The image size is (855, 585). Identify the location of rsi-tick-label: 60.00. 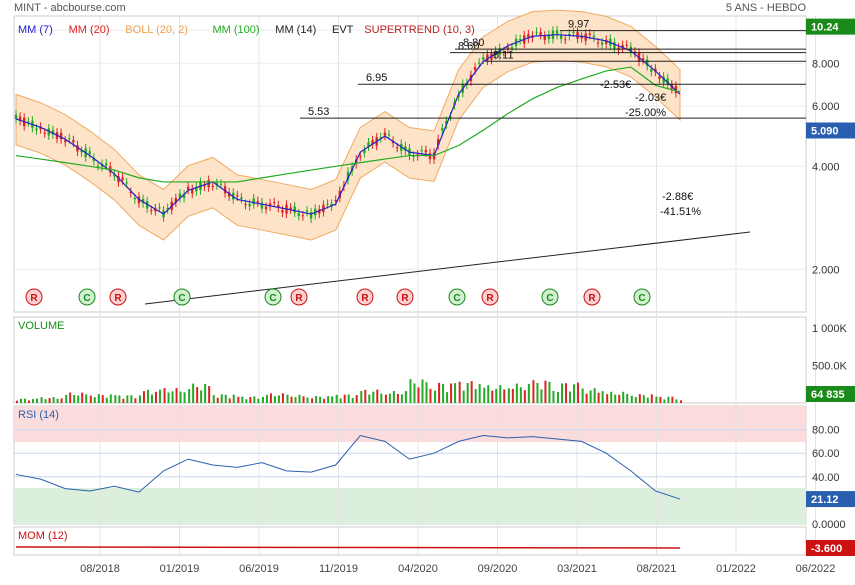
(826, 454).